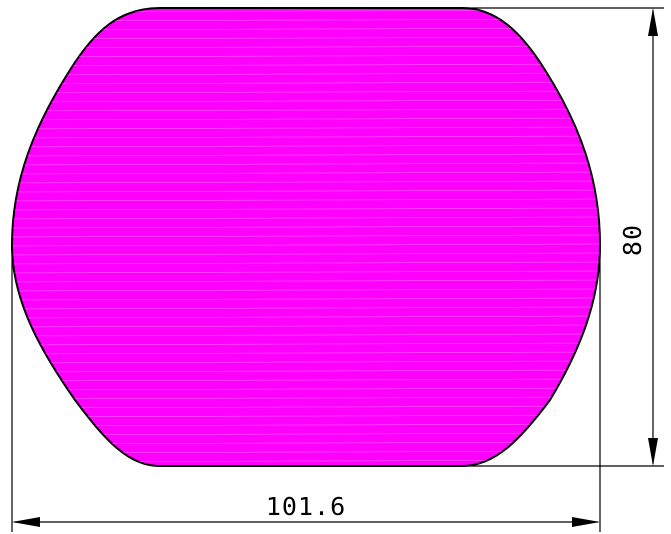 This screenshot has height=534, width=671. What do you see at coordinates (632, 240) in the screenshot?
I see `height-dimension-label: 80` at bounding box center [632, 240].